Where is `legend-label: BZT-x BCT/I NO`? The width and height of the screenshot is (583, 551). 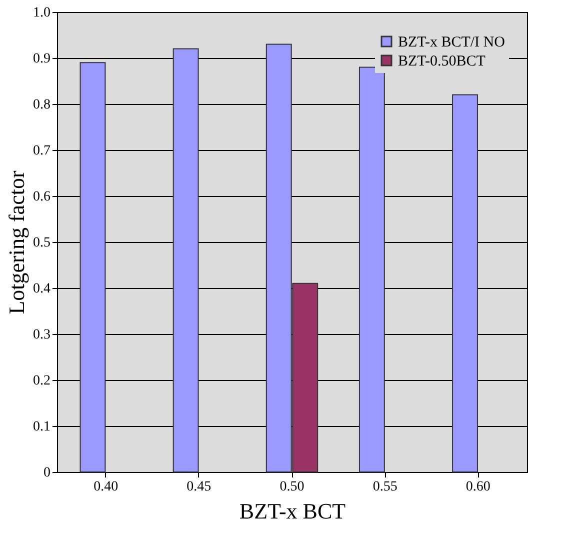 legend-label: BZT-x BCT/I NO is located at coordinates (452, 42).